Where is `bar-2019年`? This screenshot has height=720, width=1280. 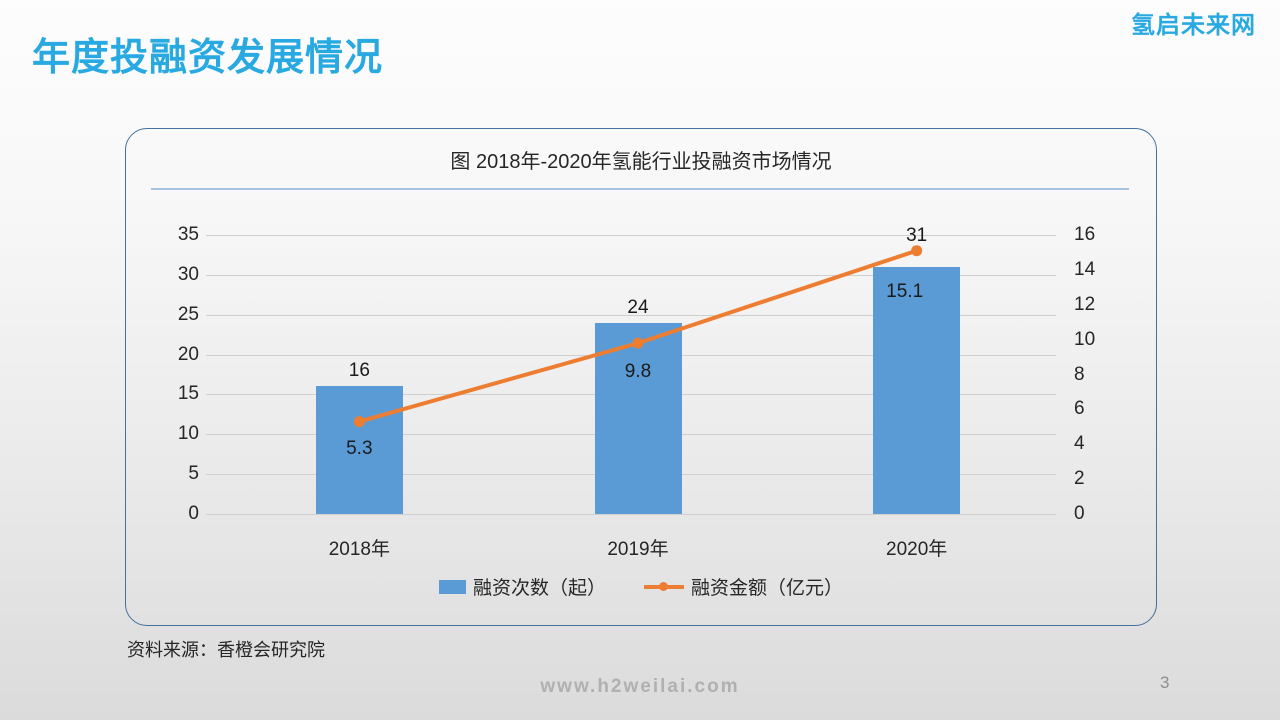 bar-2019年 is located at coordinates (638, 418).